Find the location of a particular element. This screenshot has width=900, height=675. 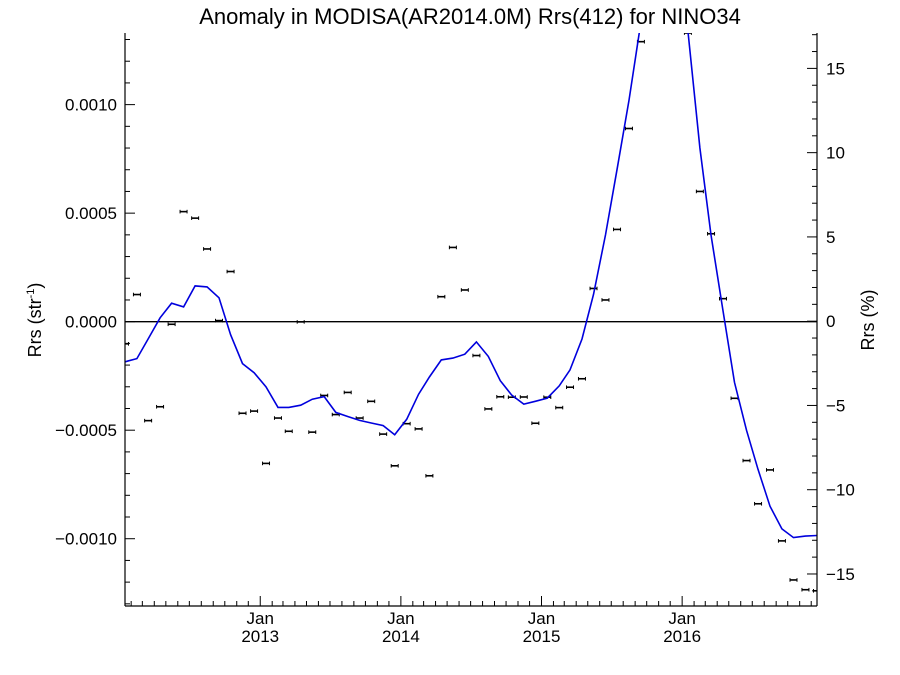

left-axis-title: Rrs (str-1) is located at coordinates (35, 320).